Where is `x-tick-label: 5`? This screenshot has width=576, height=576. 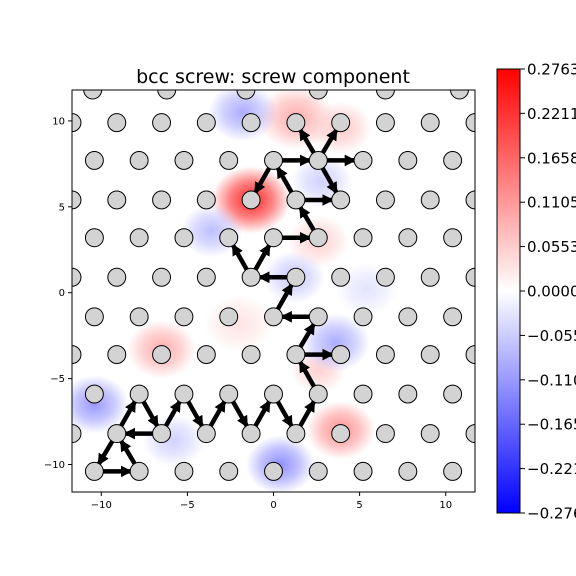 x-tick-label: 5 is located at coordinates (359, 505).